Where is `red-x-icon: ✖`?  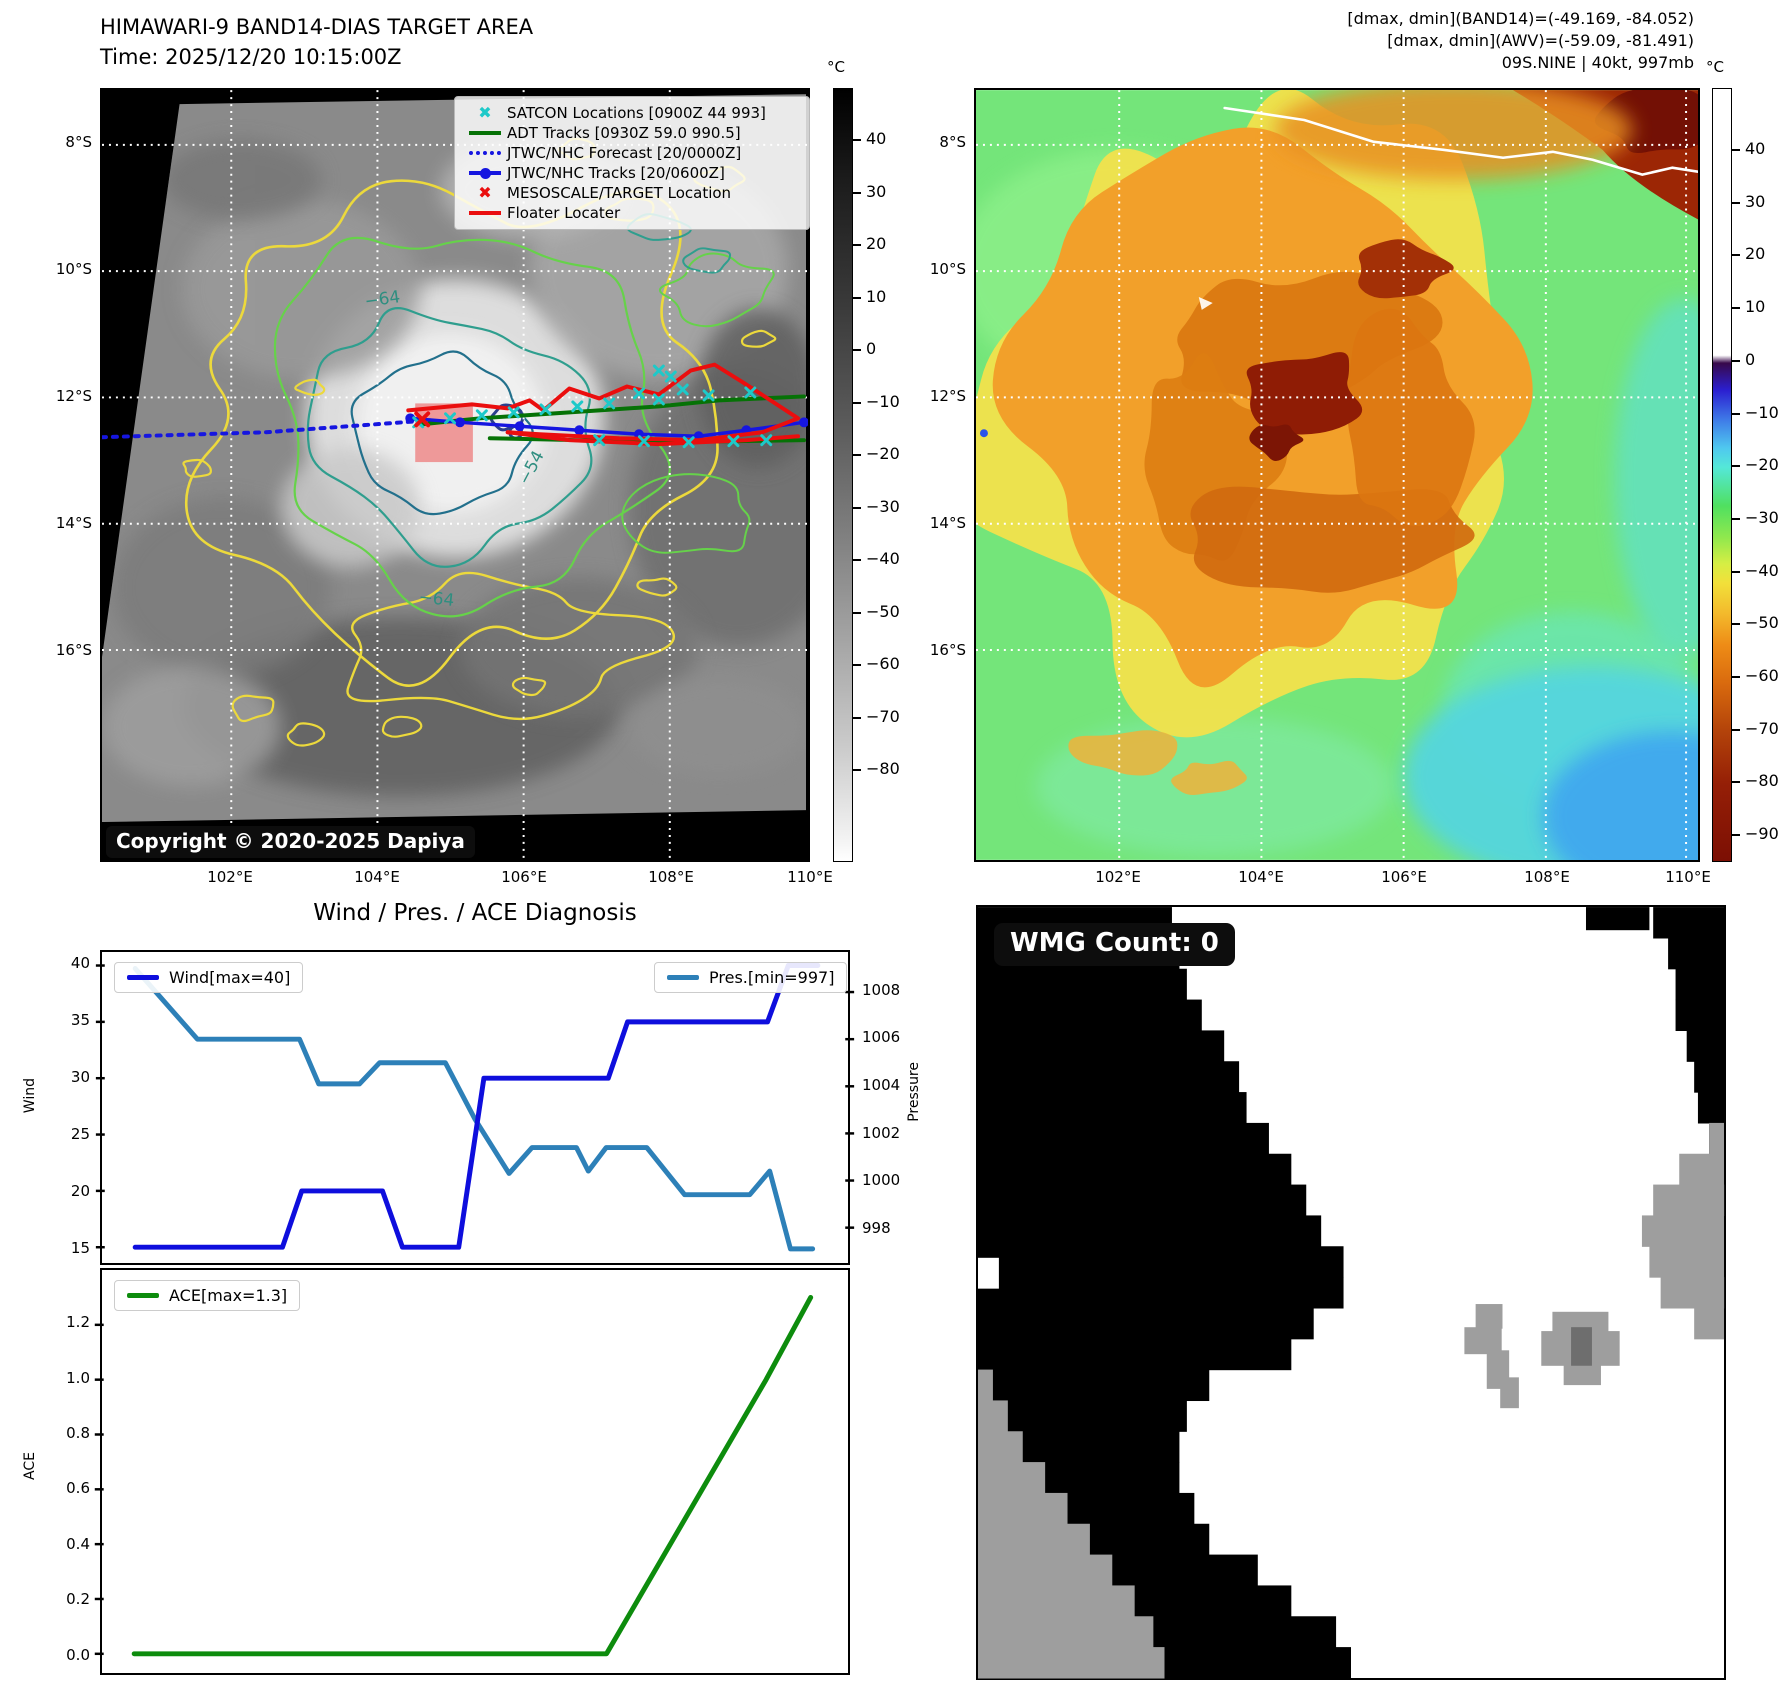
red-x-icon: ✖ is located at coordinates (485, 192).